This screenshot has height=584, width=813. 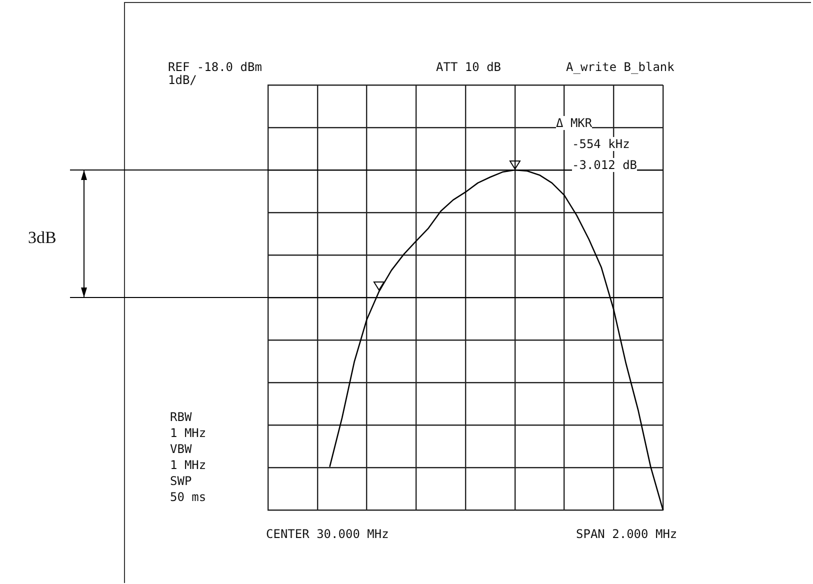 What do you see at coordinates (181, 481) in the screenshot?
I see `text: SWP` at bounding box center [181, 481].